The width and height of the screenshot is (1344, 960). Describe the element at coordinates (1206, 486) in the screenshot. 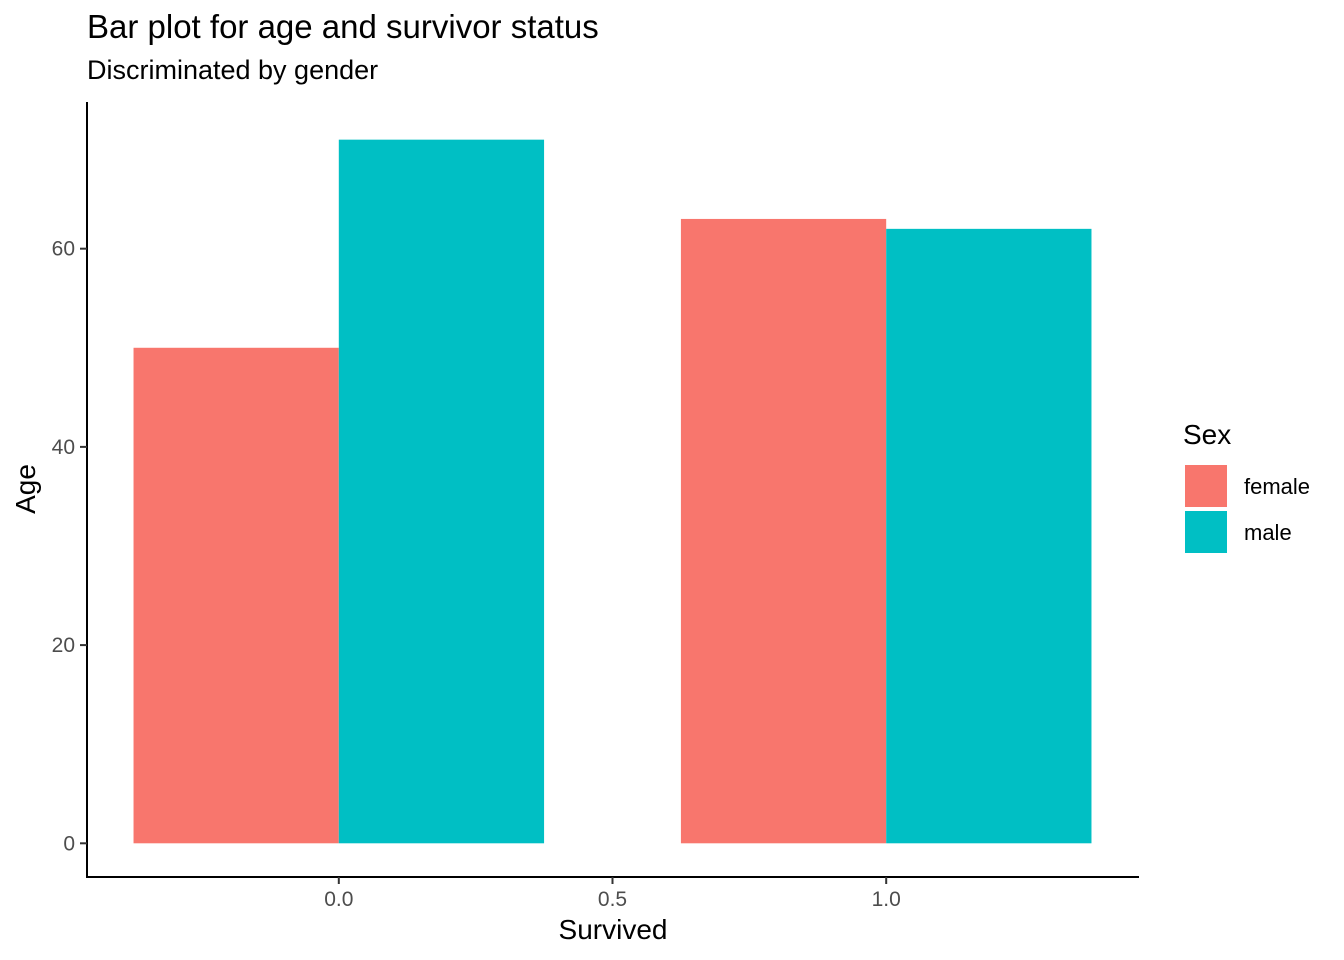

I see `legend-key-female` at that location.